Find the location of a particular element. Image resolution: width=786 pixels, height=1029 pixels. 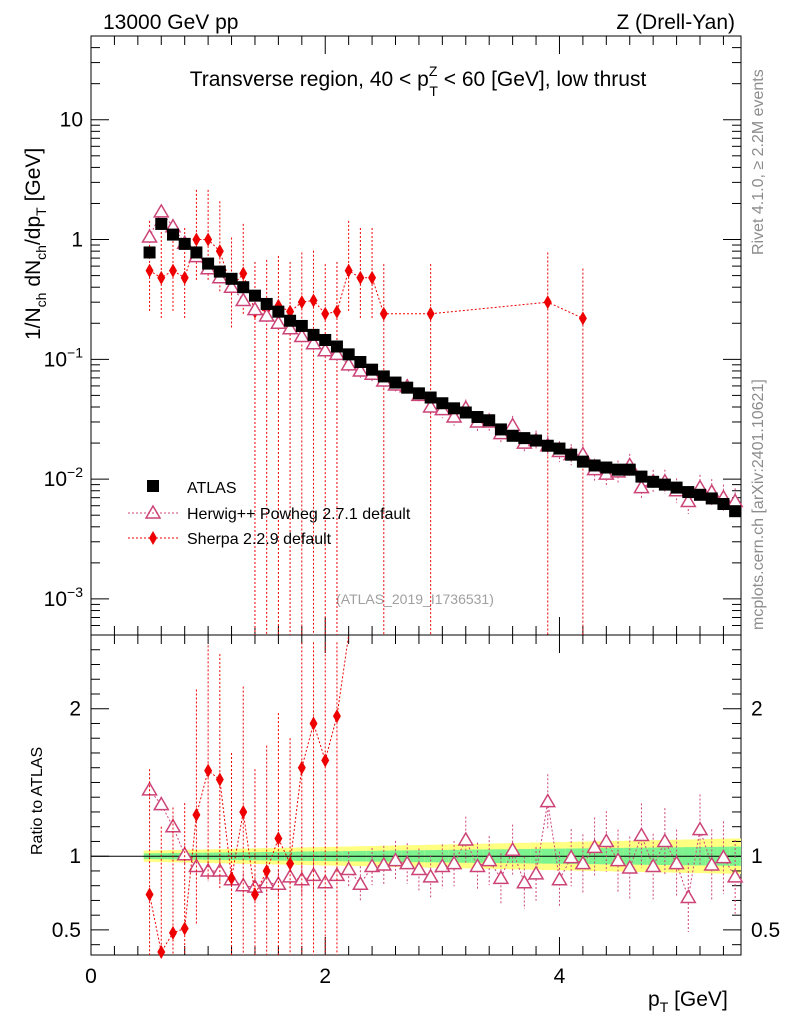

y-tick-label: 10 is located at coordinates (71, 120).